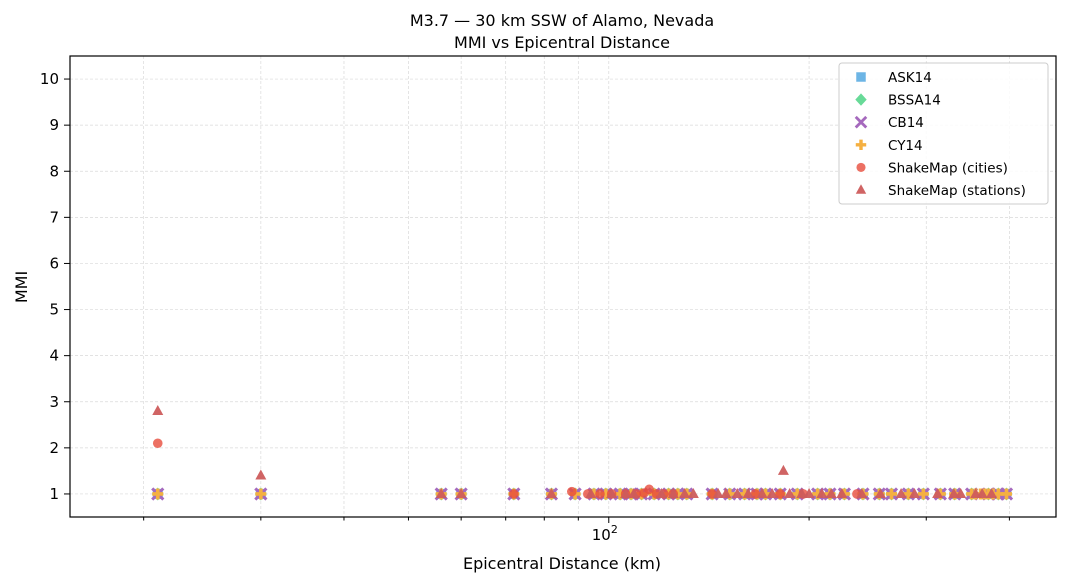 The width and height of the screenshot is (1067, 585). I want to click on chart-subtitle: MMI vs Epicentral Distance, so click(562, 42).